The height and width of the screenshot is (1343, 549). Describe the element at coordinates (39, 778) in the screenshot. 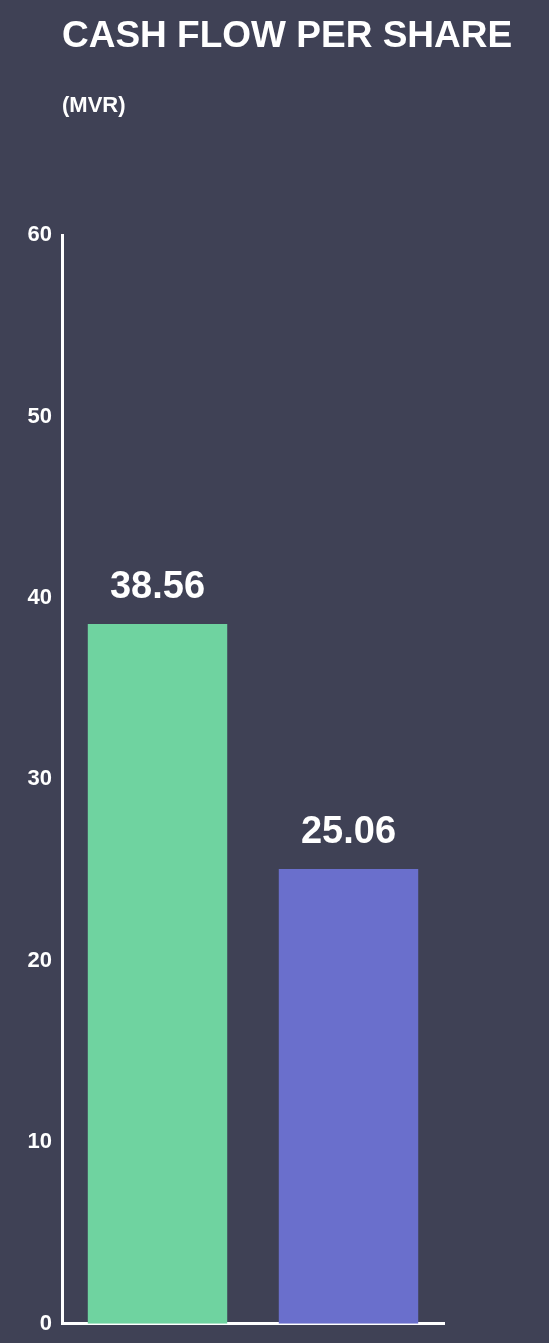

I see `y-tick-label: 30` at that location.